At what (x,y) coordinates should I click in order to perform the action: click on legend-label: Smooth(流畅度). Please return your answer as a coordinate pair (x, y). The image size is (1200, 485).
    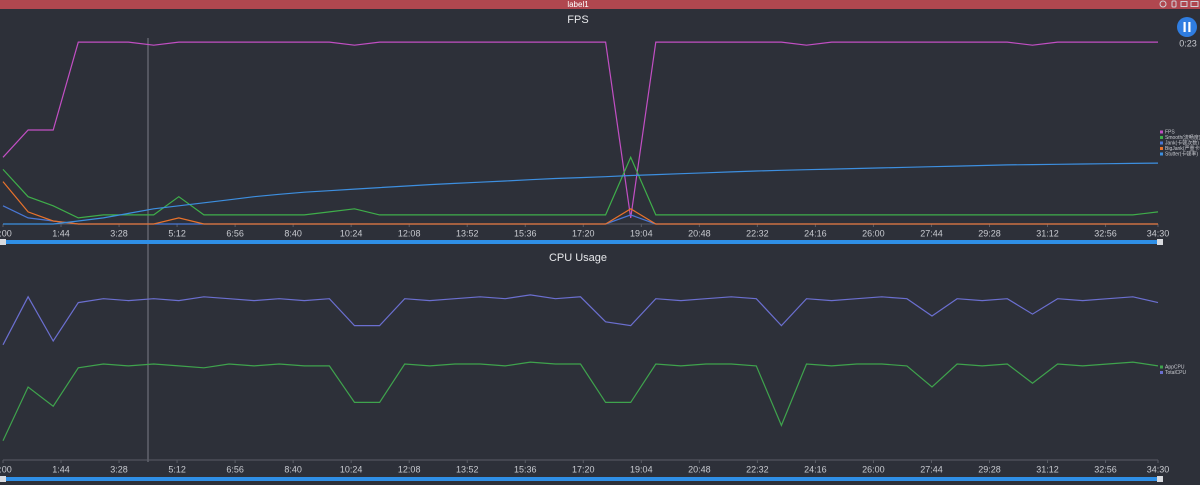
    Looking at the image, I should click on (1182, 137).